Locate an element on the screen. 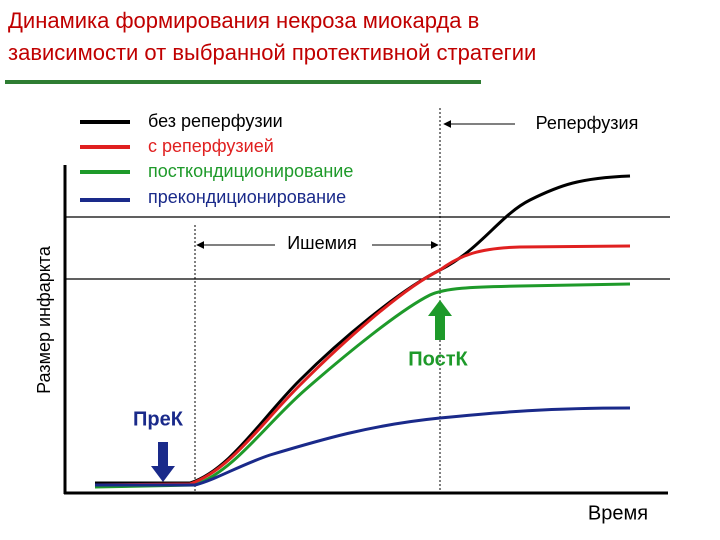 The image size is (720, 540). title-line: Динамика формирования некроза миокарда в is located at coordinates (243, 20).